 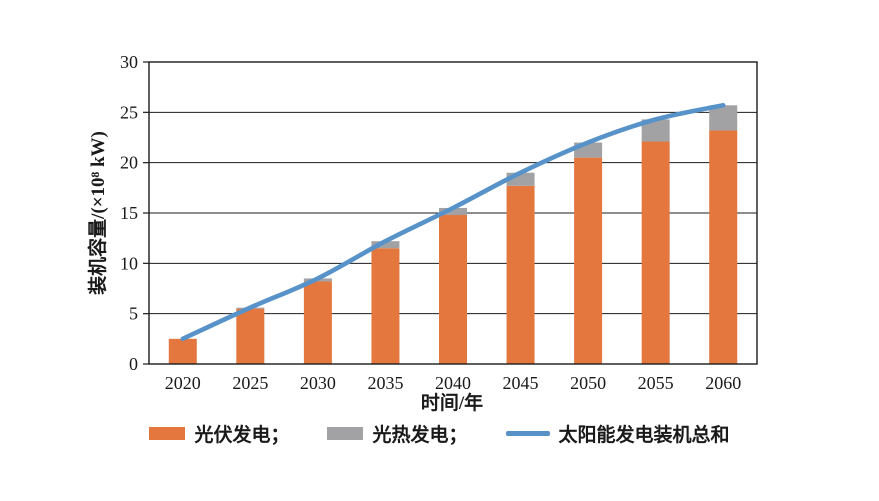 What do you see at coordinates (656, 383) in the screenshot?
I see `x-tick-label: 2055` at bounding box center [656, 383].